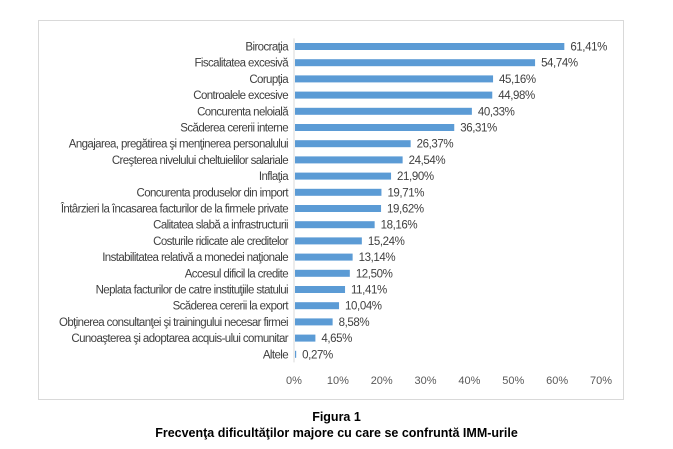 This screenshot has height=449, width=673. I want to click on data-label: 11,41%, so click(369, 291).